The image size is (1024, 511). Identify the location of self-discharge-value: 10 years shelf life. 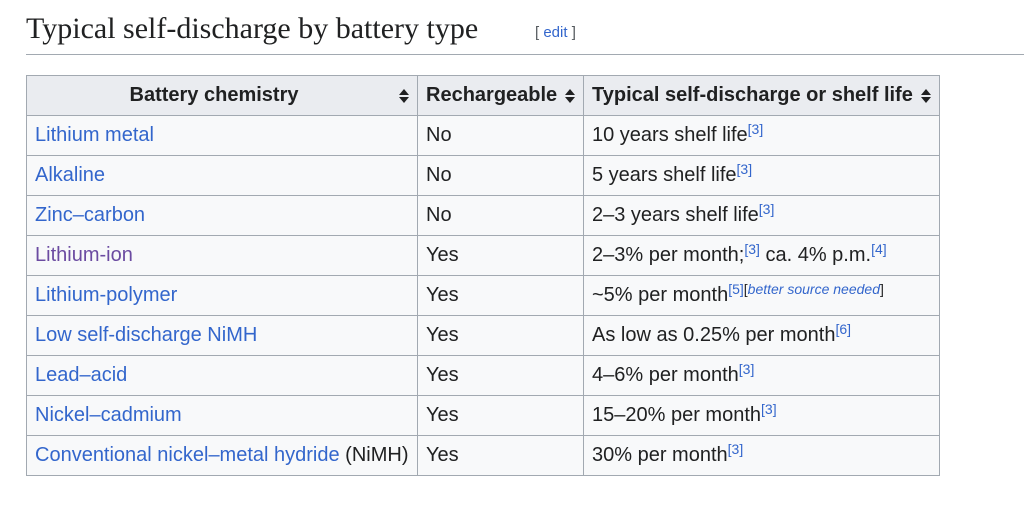
(670, 135).